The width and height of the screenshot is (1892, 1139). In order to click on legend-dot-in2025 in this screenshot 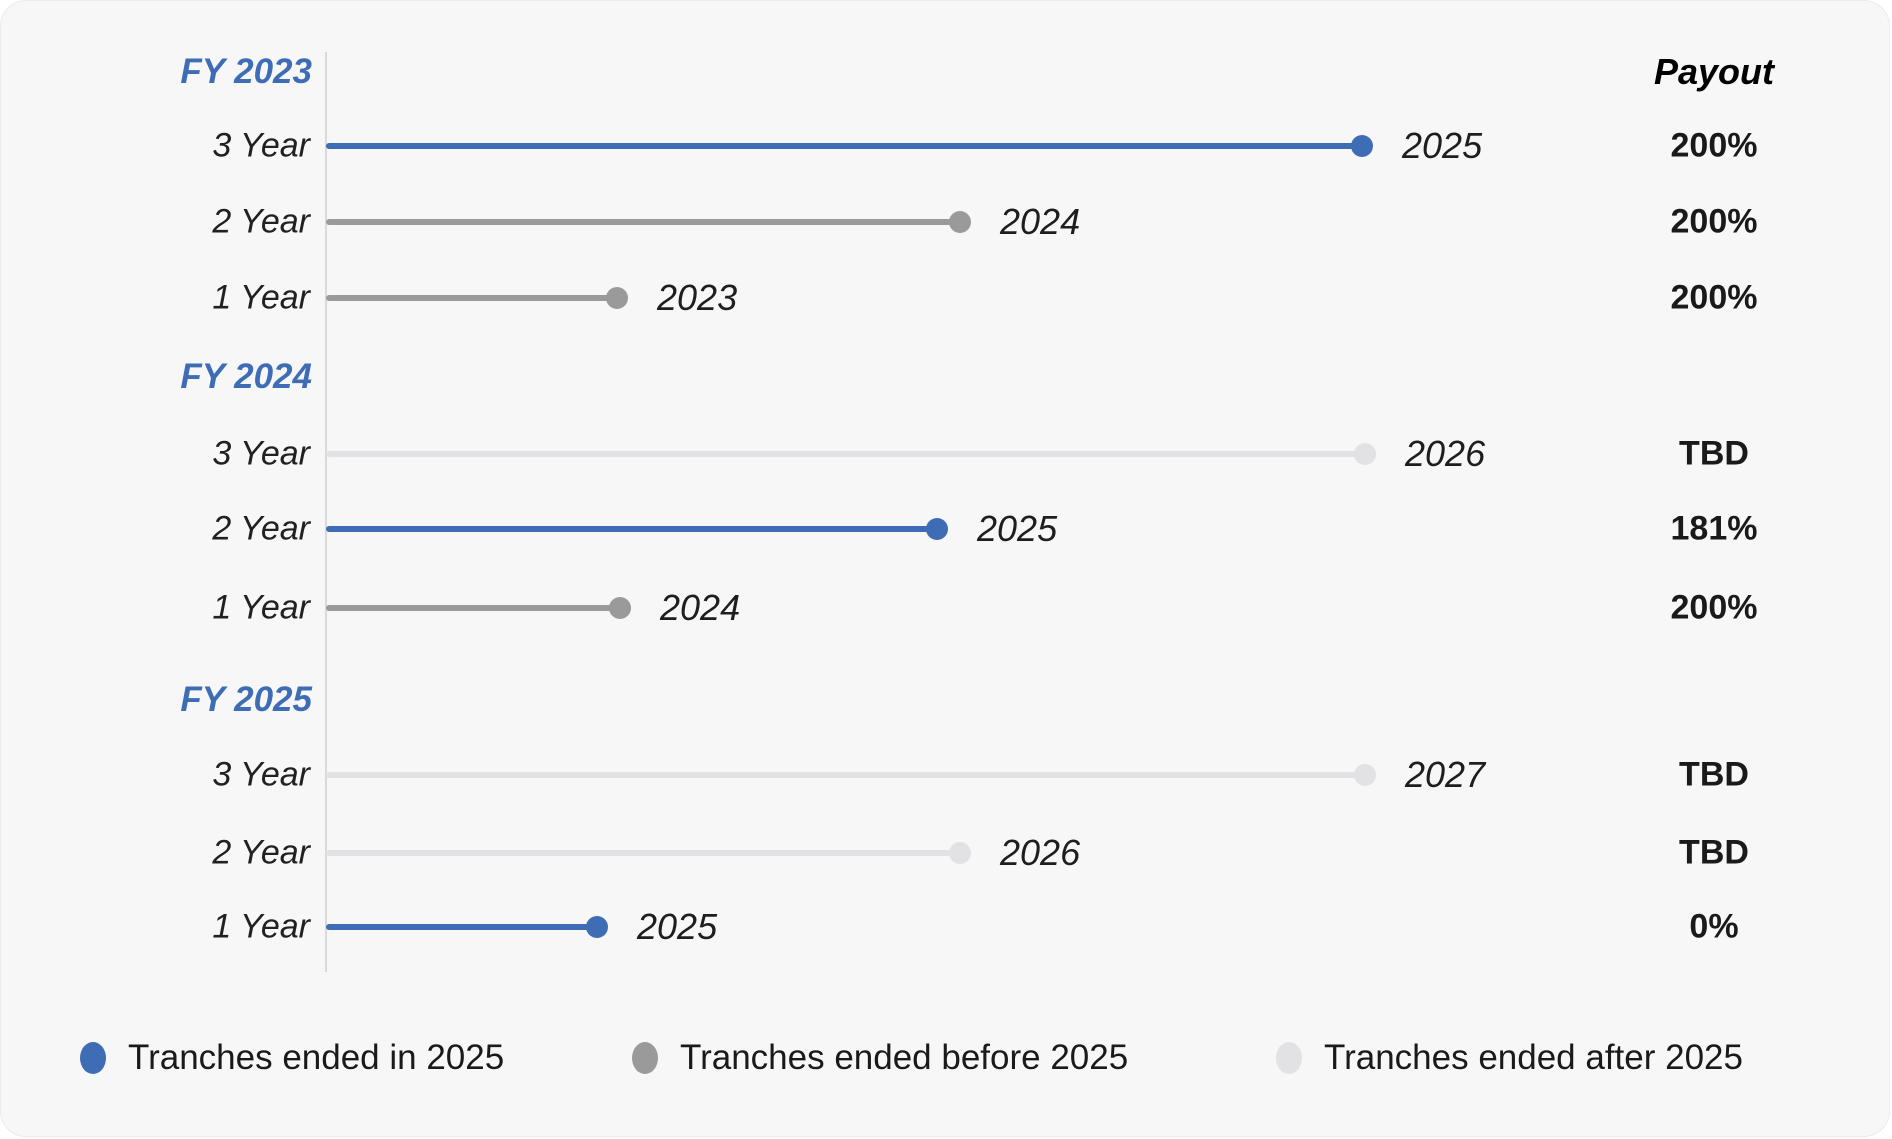, I will do `click(93, 1058)`.